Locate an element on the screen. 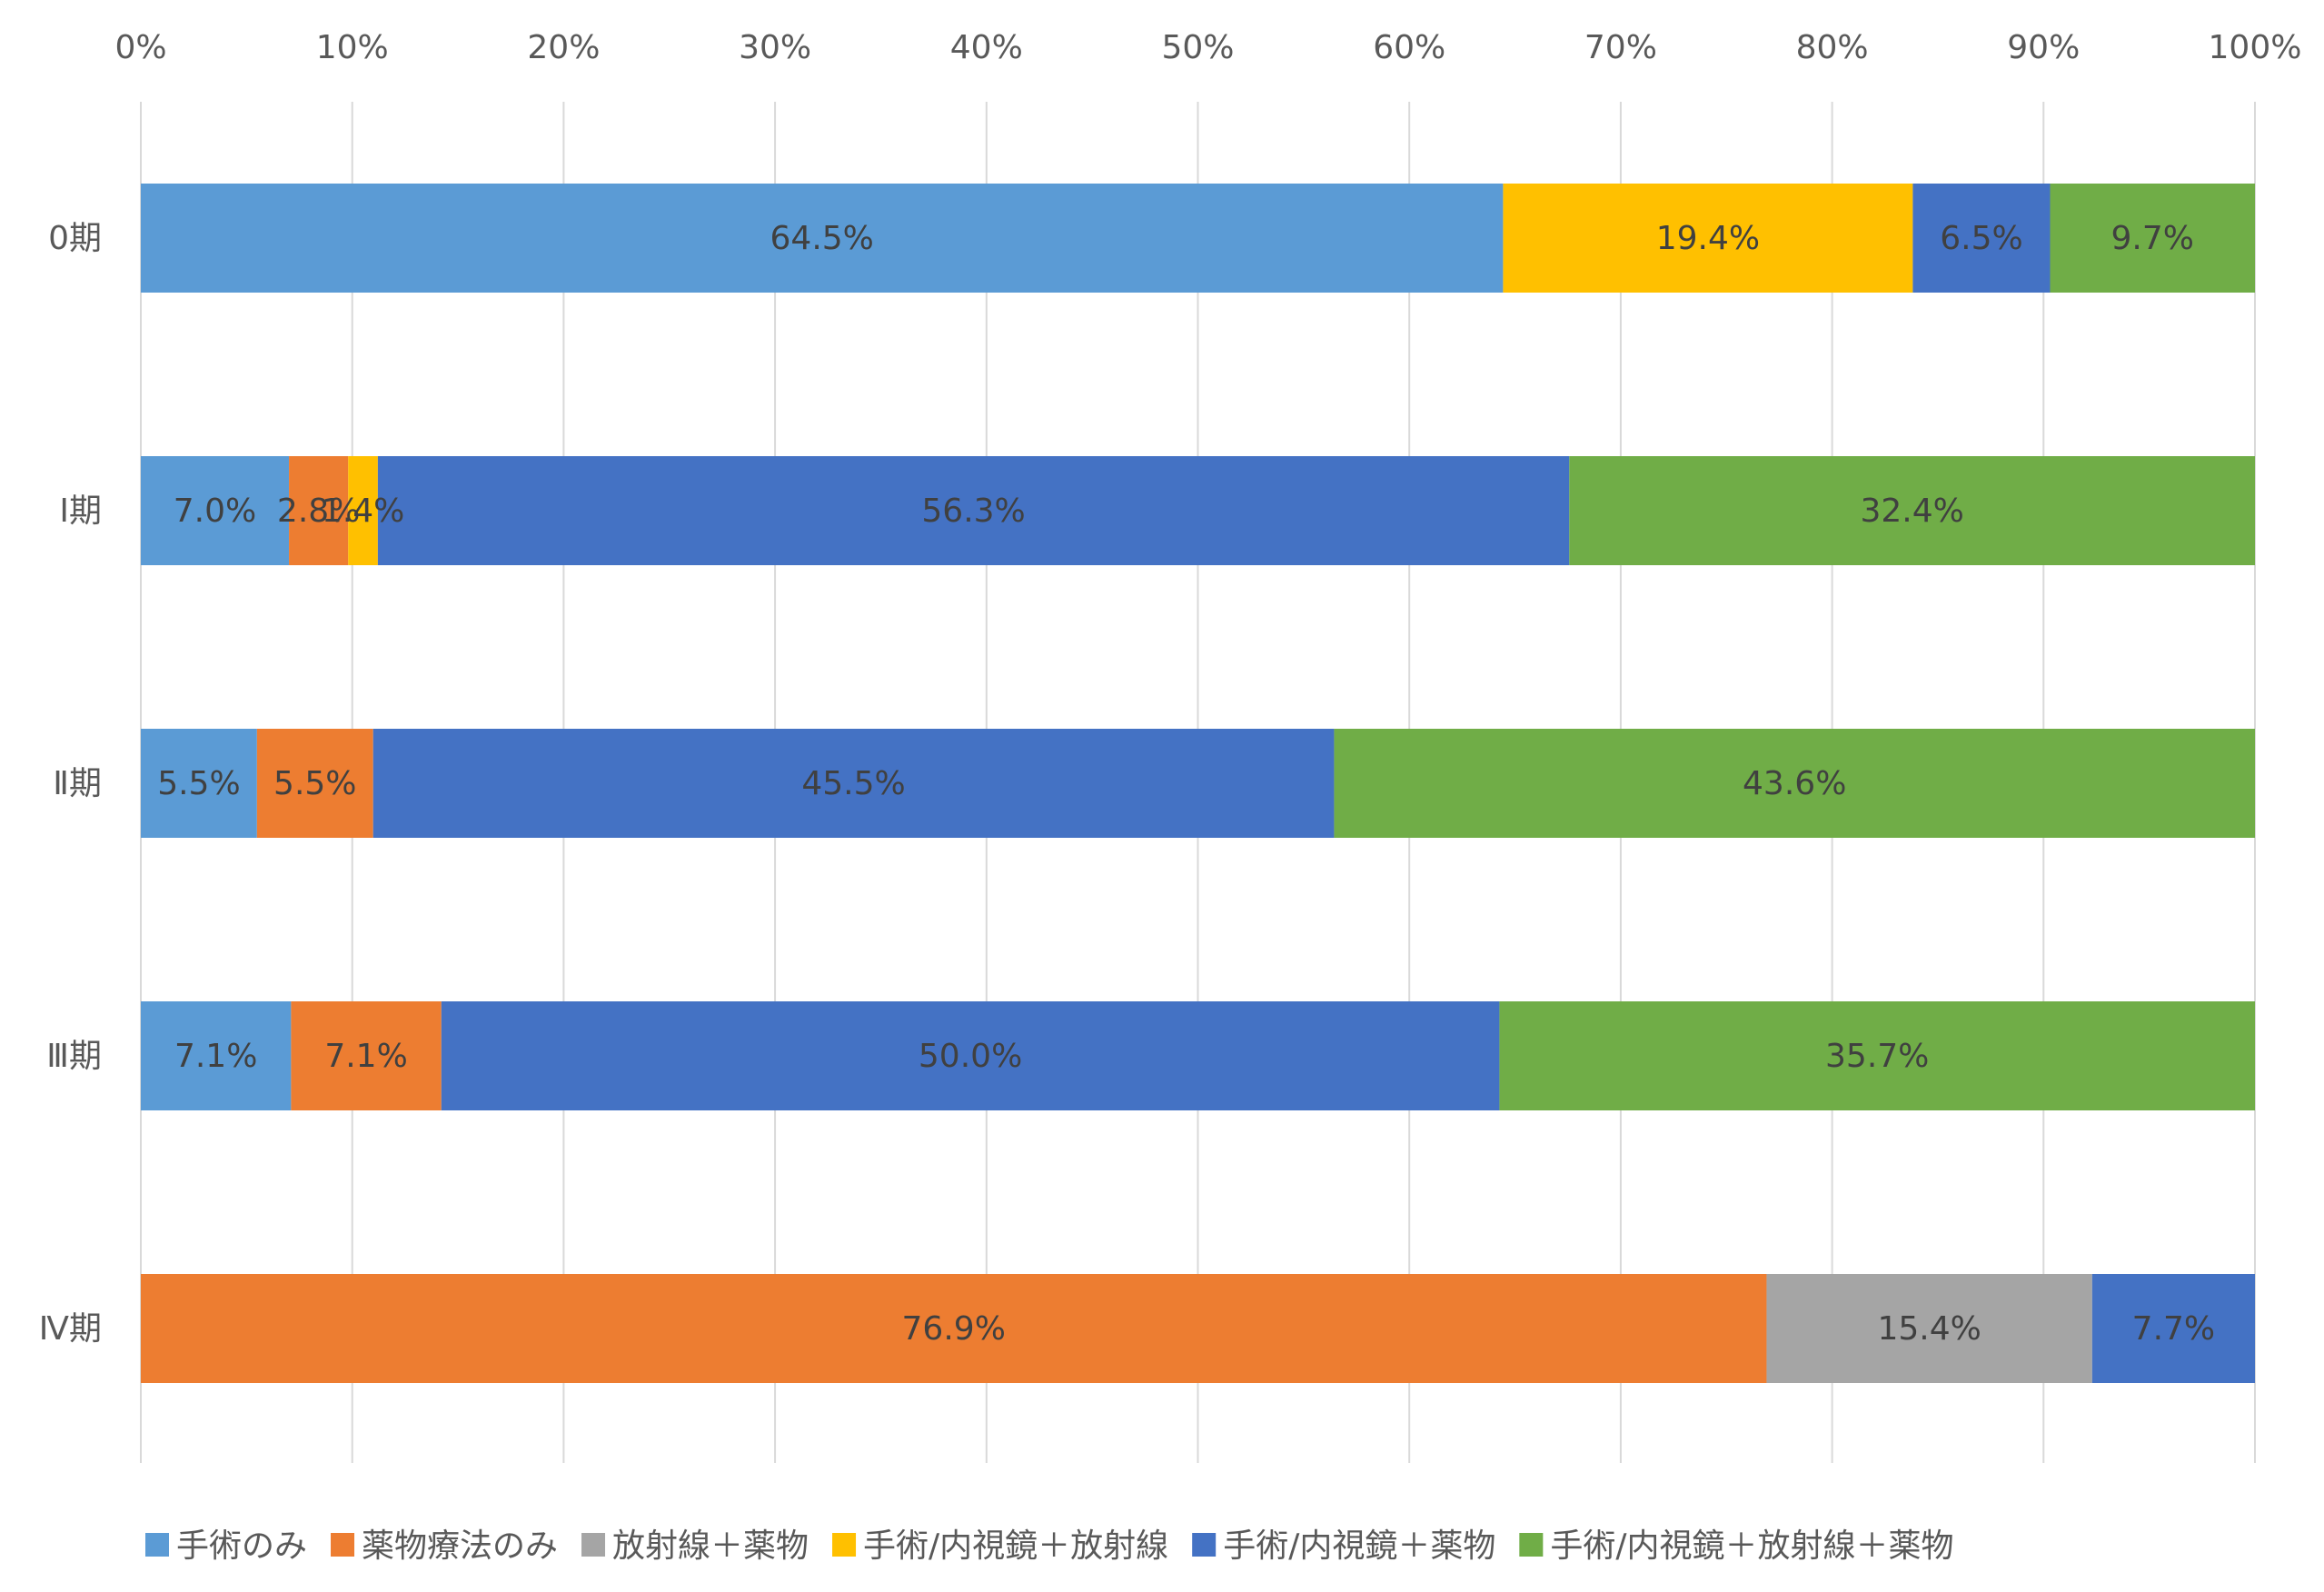 This screenshot has width=2324, height=1592. x-tick-label: 0% is located at coordinates (140, 47).